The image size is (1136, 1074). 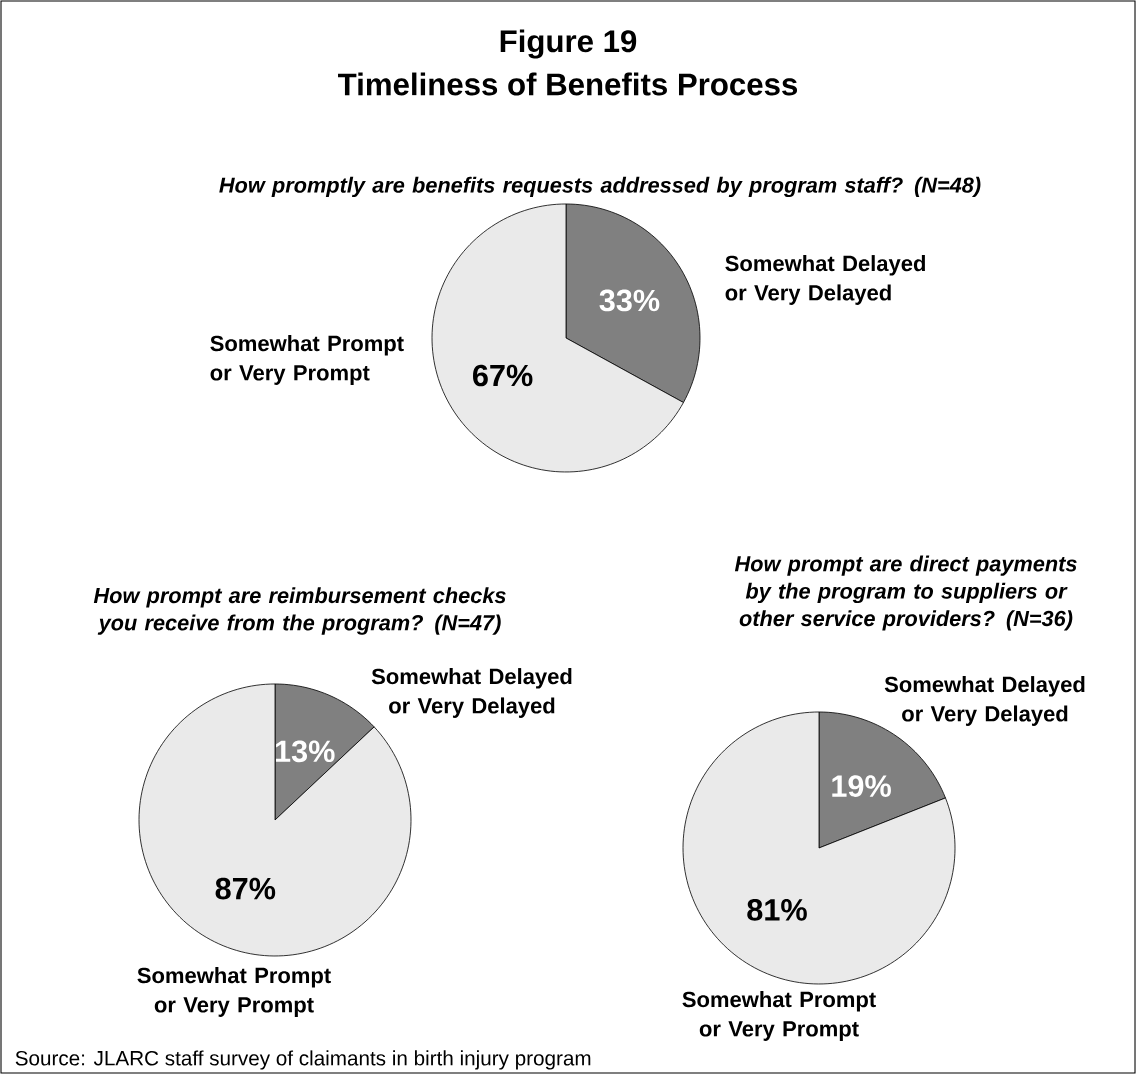 I want to click on data-label: 87%, so click(x=245, y=888).